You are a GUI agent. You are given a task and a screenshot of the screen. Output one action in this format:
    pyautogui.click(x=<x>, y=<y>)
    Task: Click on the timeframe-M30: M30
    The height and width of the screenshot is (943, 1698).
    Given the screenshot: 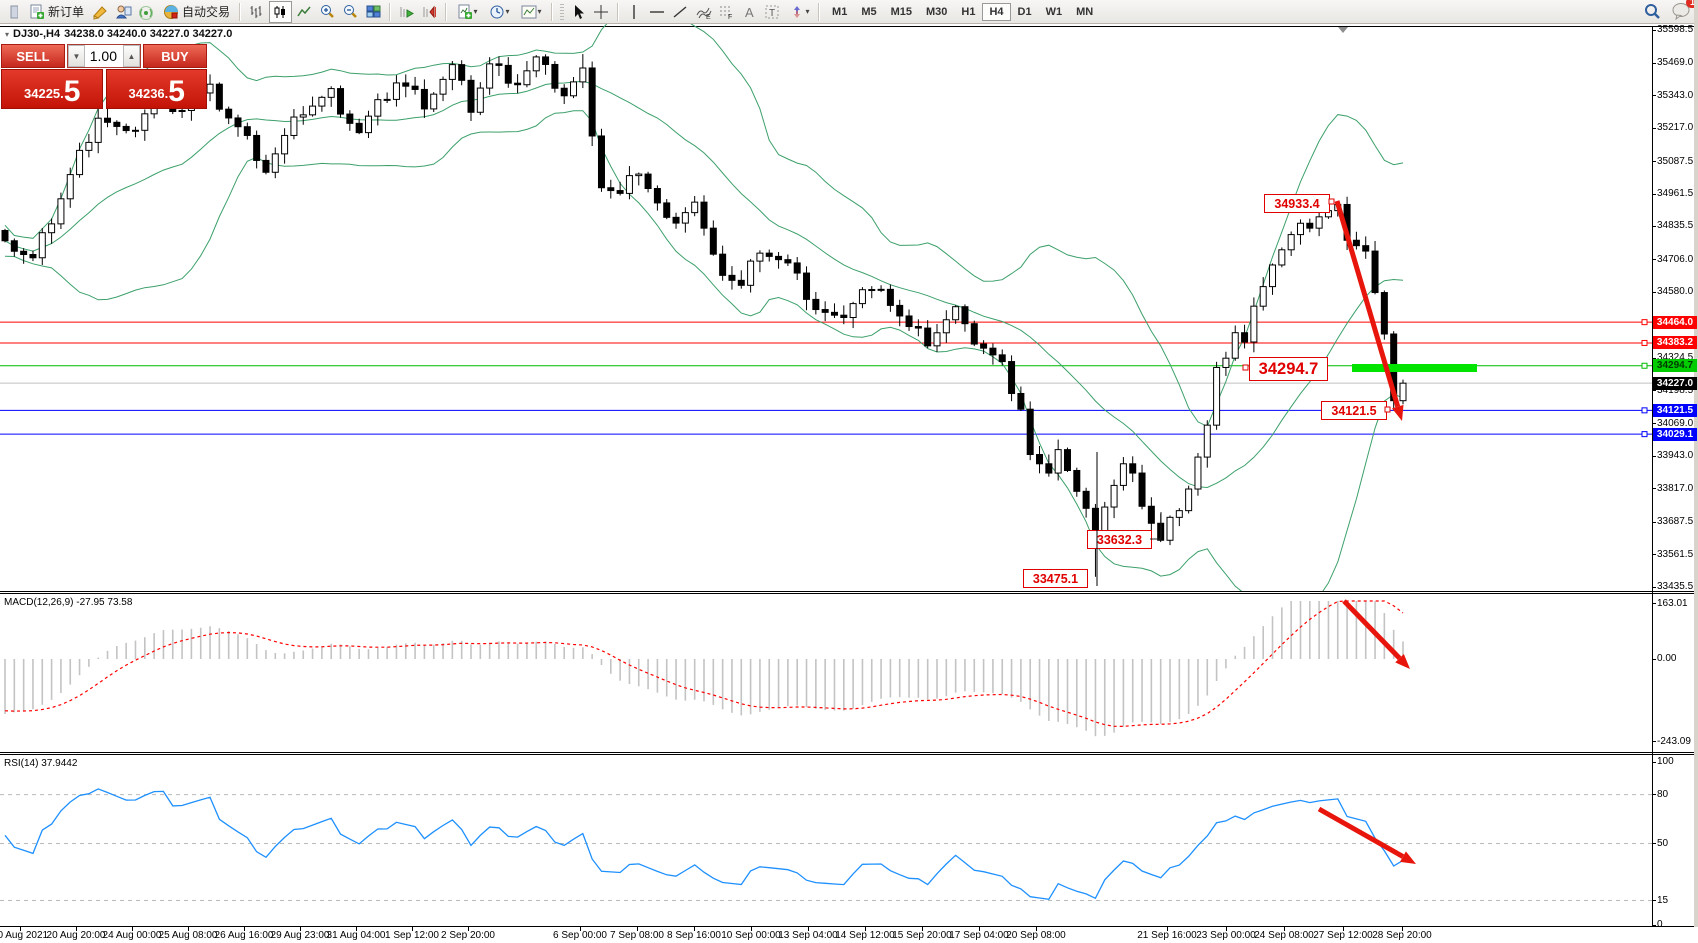 What is the action you would take?
    pyautogui.click(x=937, y=11)
    